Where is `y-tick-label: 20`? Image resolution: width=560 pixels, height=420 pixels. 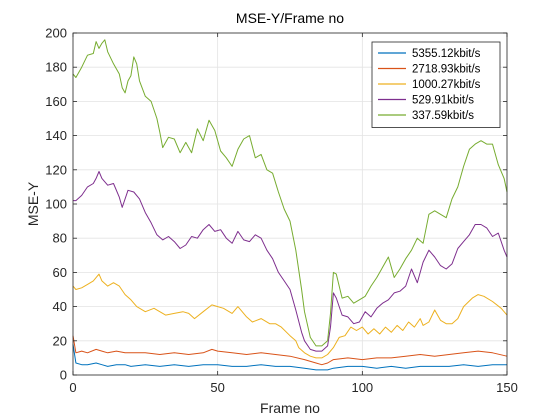
y-tick-label: 20 is located at coordinates (60, 340).